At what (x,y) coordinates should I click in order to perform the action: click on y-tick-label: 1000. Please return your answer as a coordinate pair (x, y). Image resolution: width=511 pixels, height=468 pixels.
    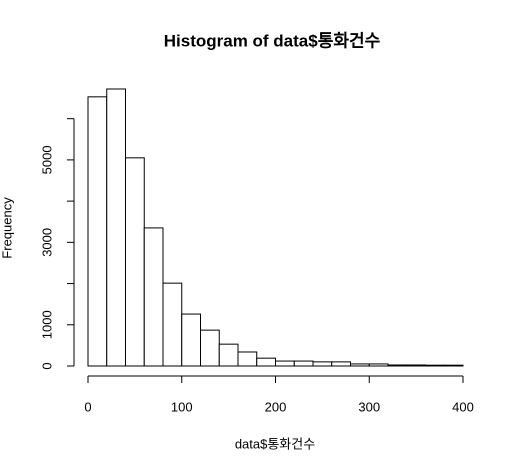
    Looking at the image, I should click on (46, 324).